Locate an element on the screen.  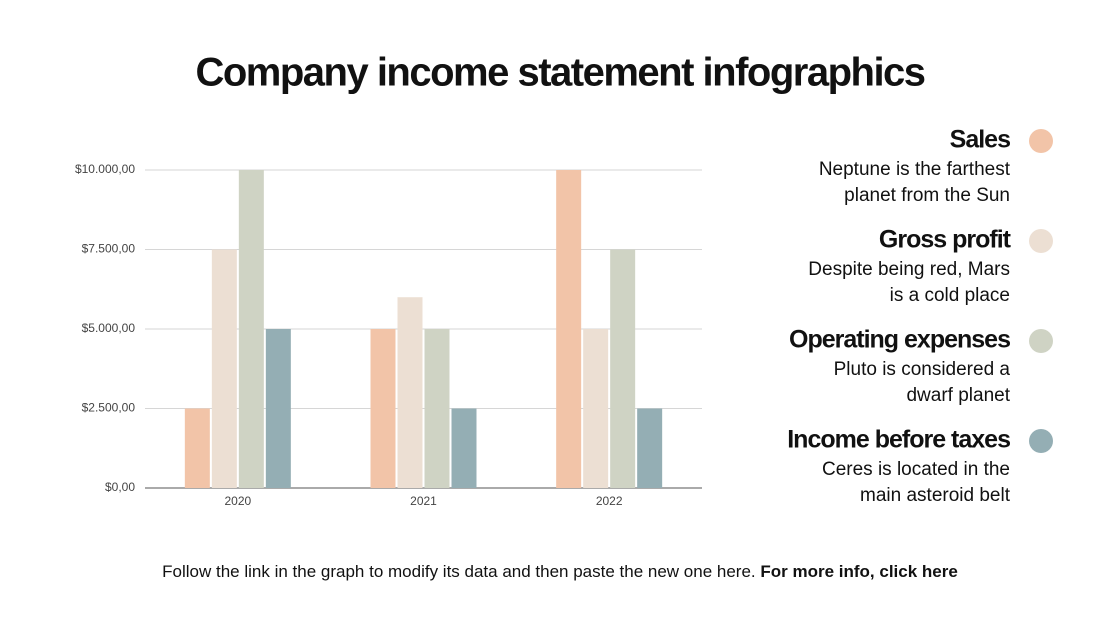
footer-link: For more info, click here is located at coordinates (859, 571).